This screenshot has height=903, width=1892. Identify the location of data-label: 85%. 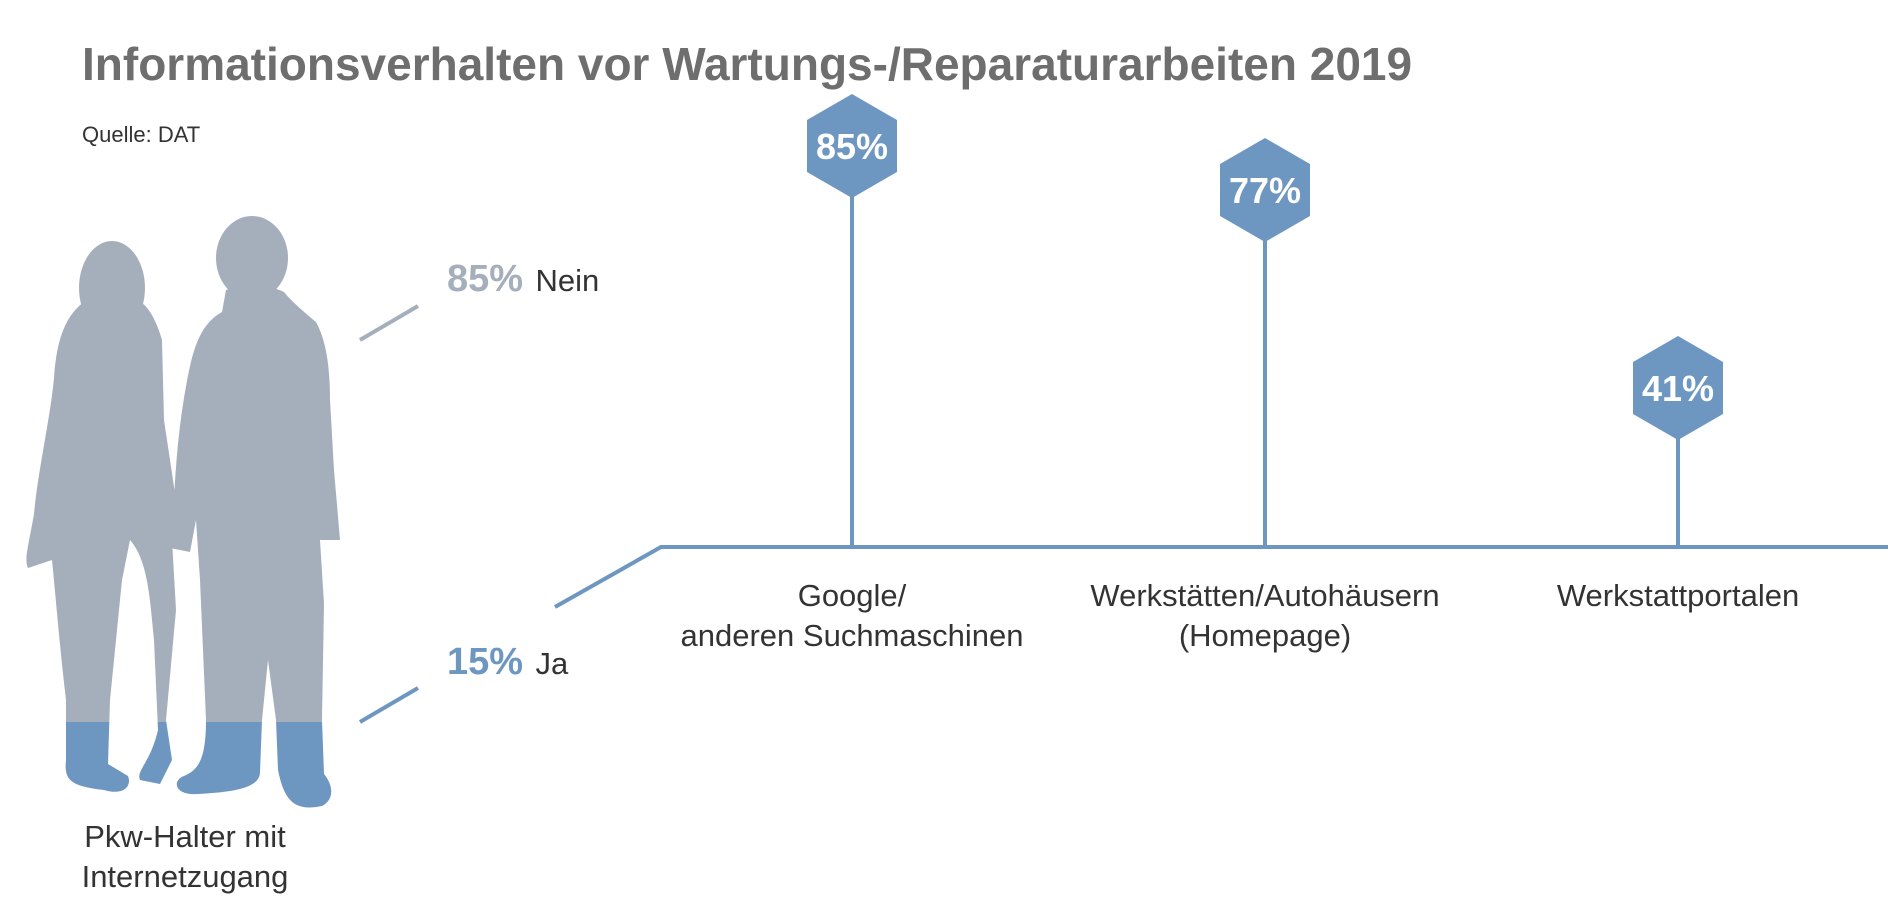
(852, 146).